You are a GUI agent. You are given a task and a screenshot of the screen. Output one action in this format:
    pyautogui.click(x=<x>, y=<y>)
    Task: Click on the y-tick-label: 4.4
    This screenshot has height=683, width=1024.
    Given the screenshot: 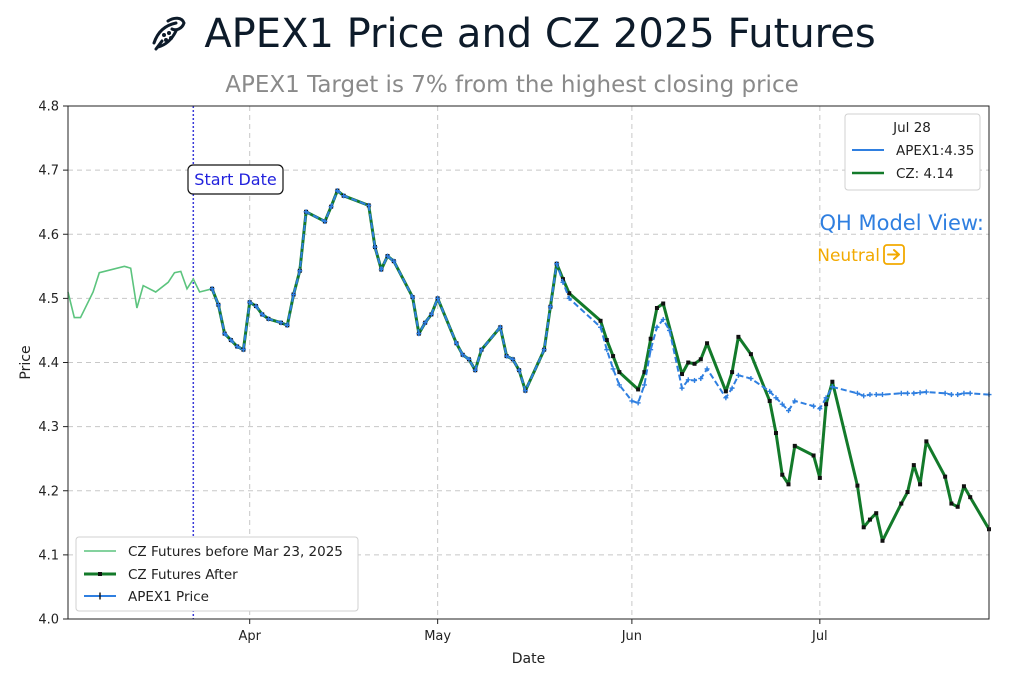 What is the action you would take?
    pyautogui.click(x=48, y=363)
    